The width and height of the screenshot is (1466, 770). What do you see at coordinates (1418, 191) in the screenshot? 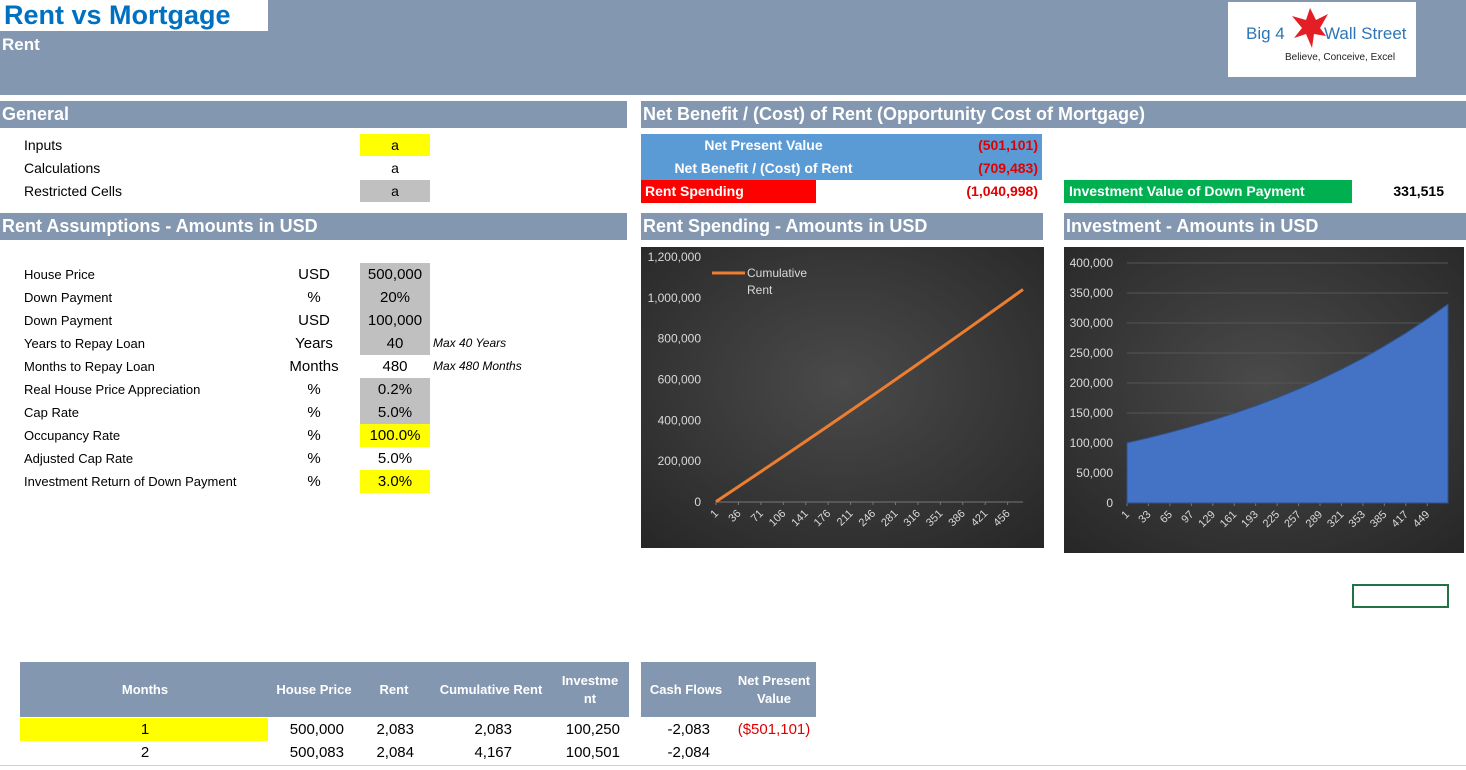
I see `metric-value: 331,515` at bounding box center [1418, 191].